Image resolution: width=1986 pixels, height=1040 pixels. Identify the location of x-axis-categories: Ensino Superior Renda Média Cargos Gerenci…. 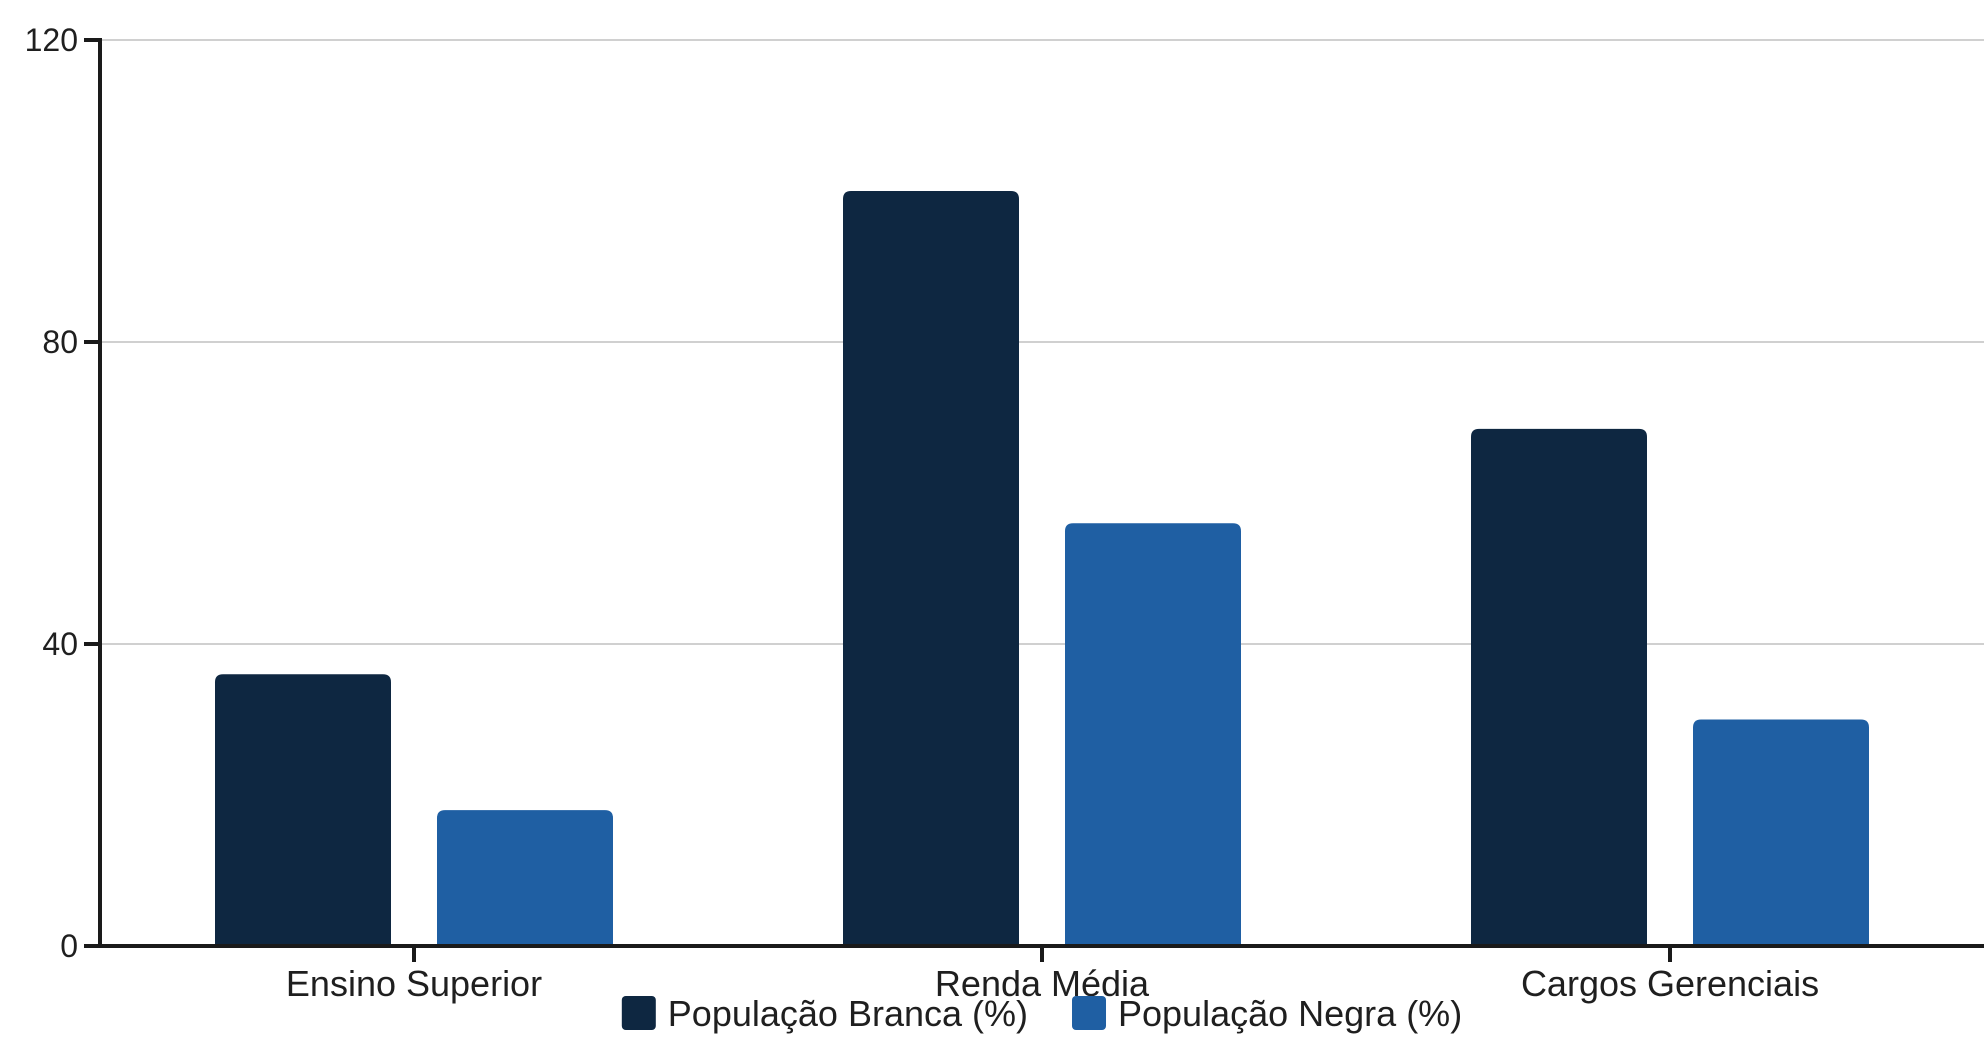
(1052, 975).